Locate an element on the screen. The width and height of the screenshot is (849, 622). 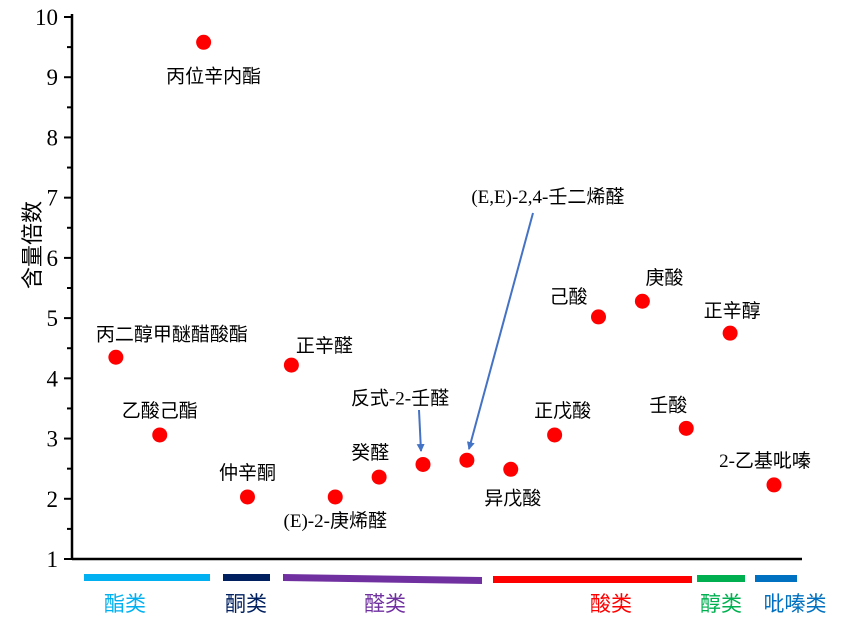
data-label: 2-乙基吡嗪 is located at coordinates (765, 461).